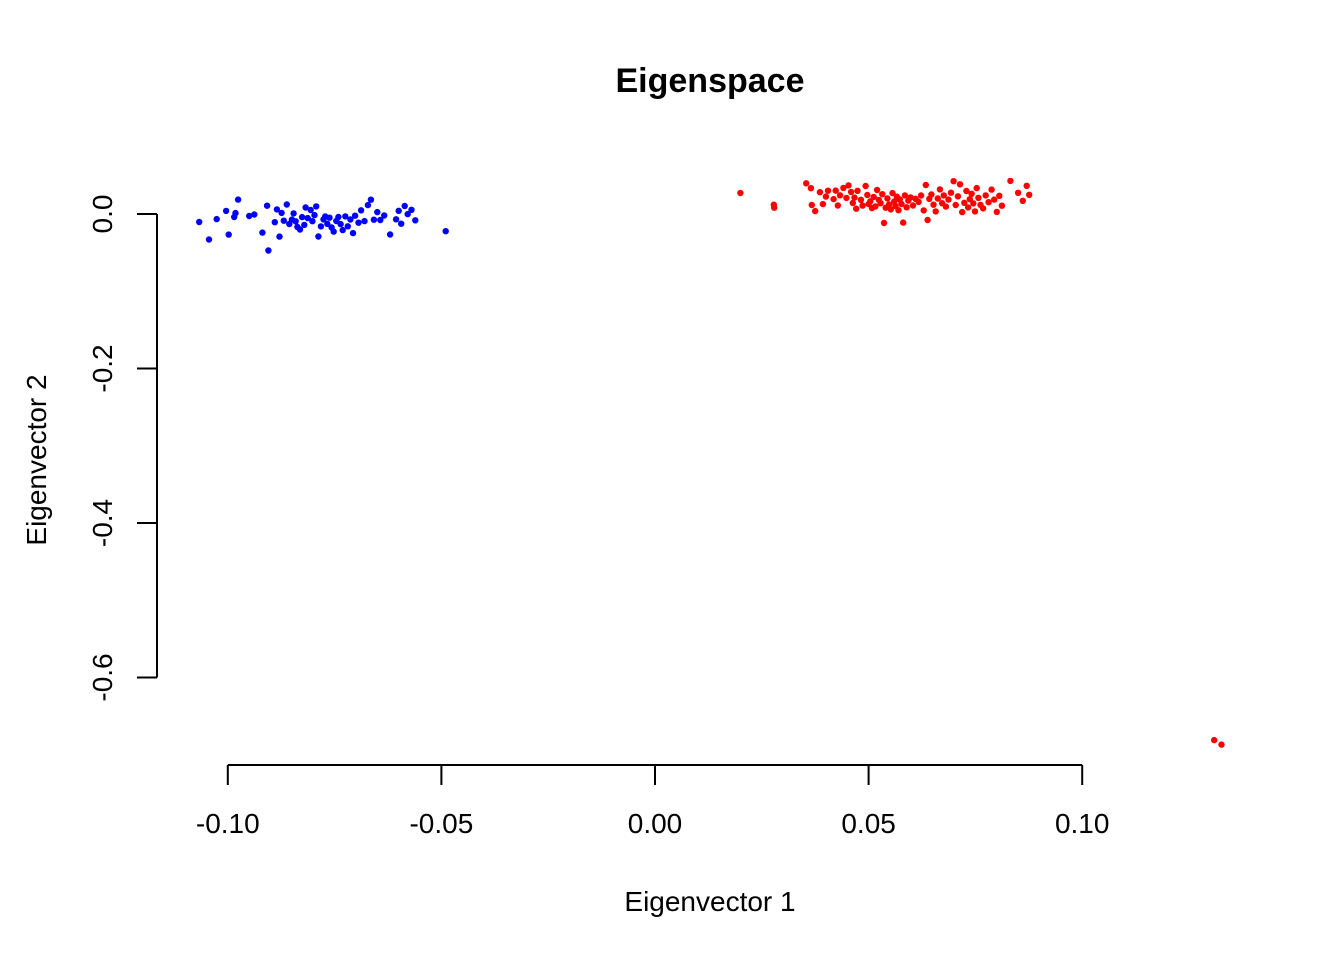 This screenshot has width=1344, height=960. Describe the element at coordinates (655, 823) in the screenshot. I see `x-tick-label: 0.00` at that location.